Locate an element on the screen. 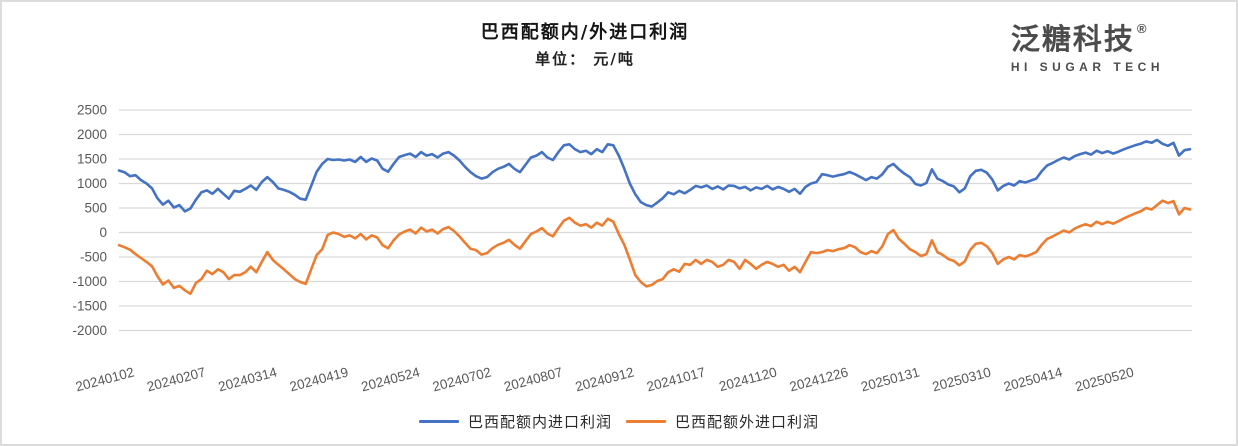  in-quota-profit-line is located at coordinates (654, 175).